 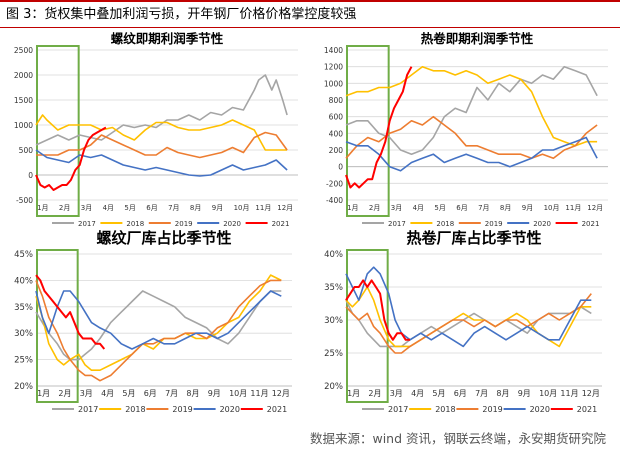 What do you see at coordinates (163, 238) in the screenshot?
I see `chart-title: 螺纹厂库占比季节性` at bounding box center [163, 238].